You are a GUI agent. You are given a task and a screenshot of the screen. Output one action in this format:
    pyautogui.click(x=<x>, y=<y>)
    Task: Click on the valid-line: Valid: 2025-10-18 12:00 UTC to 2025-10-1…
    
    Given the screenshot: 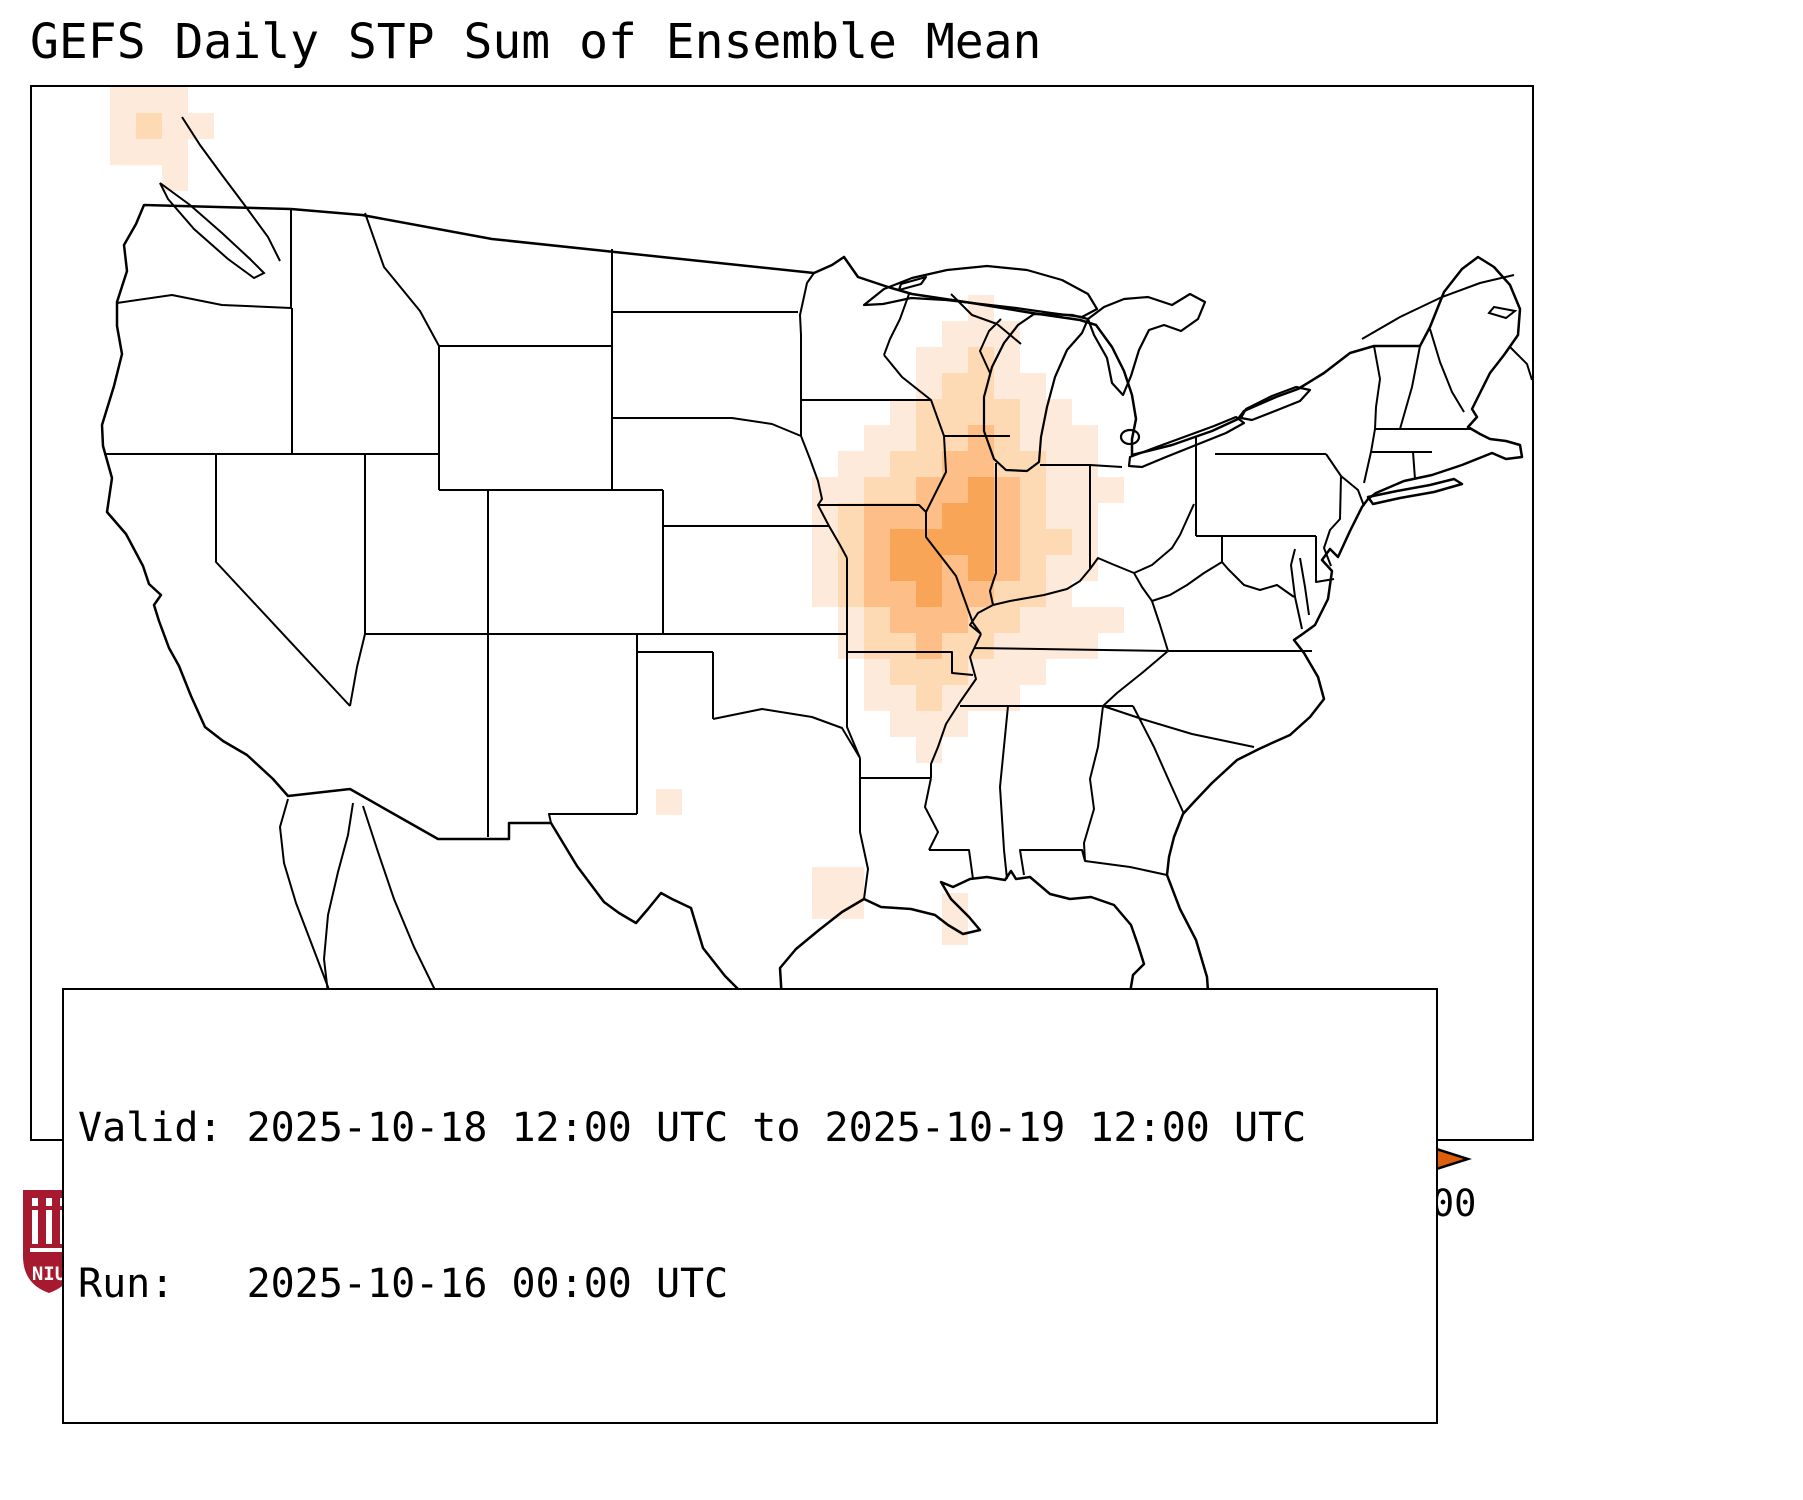 What is the action you would take?
    pyautogui.click(x=692, y=1128)
    